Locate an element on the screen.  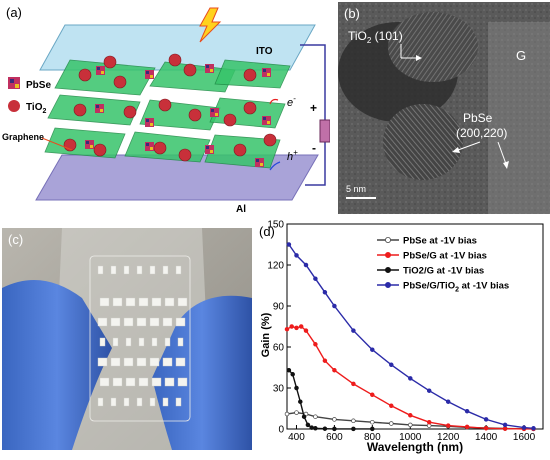
y-tick-label: 120 is located at coordinates (275, 266).